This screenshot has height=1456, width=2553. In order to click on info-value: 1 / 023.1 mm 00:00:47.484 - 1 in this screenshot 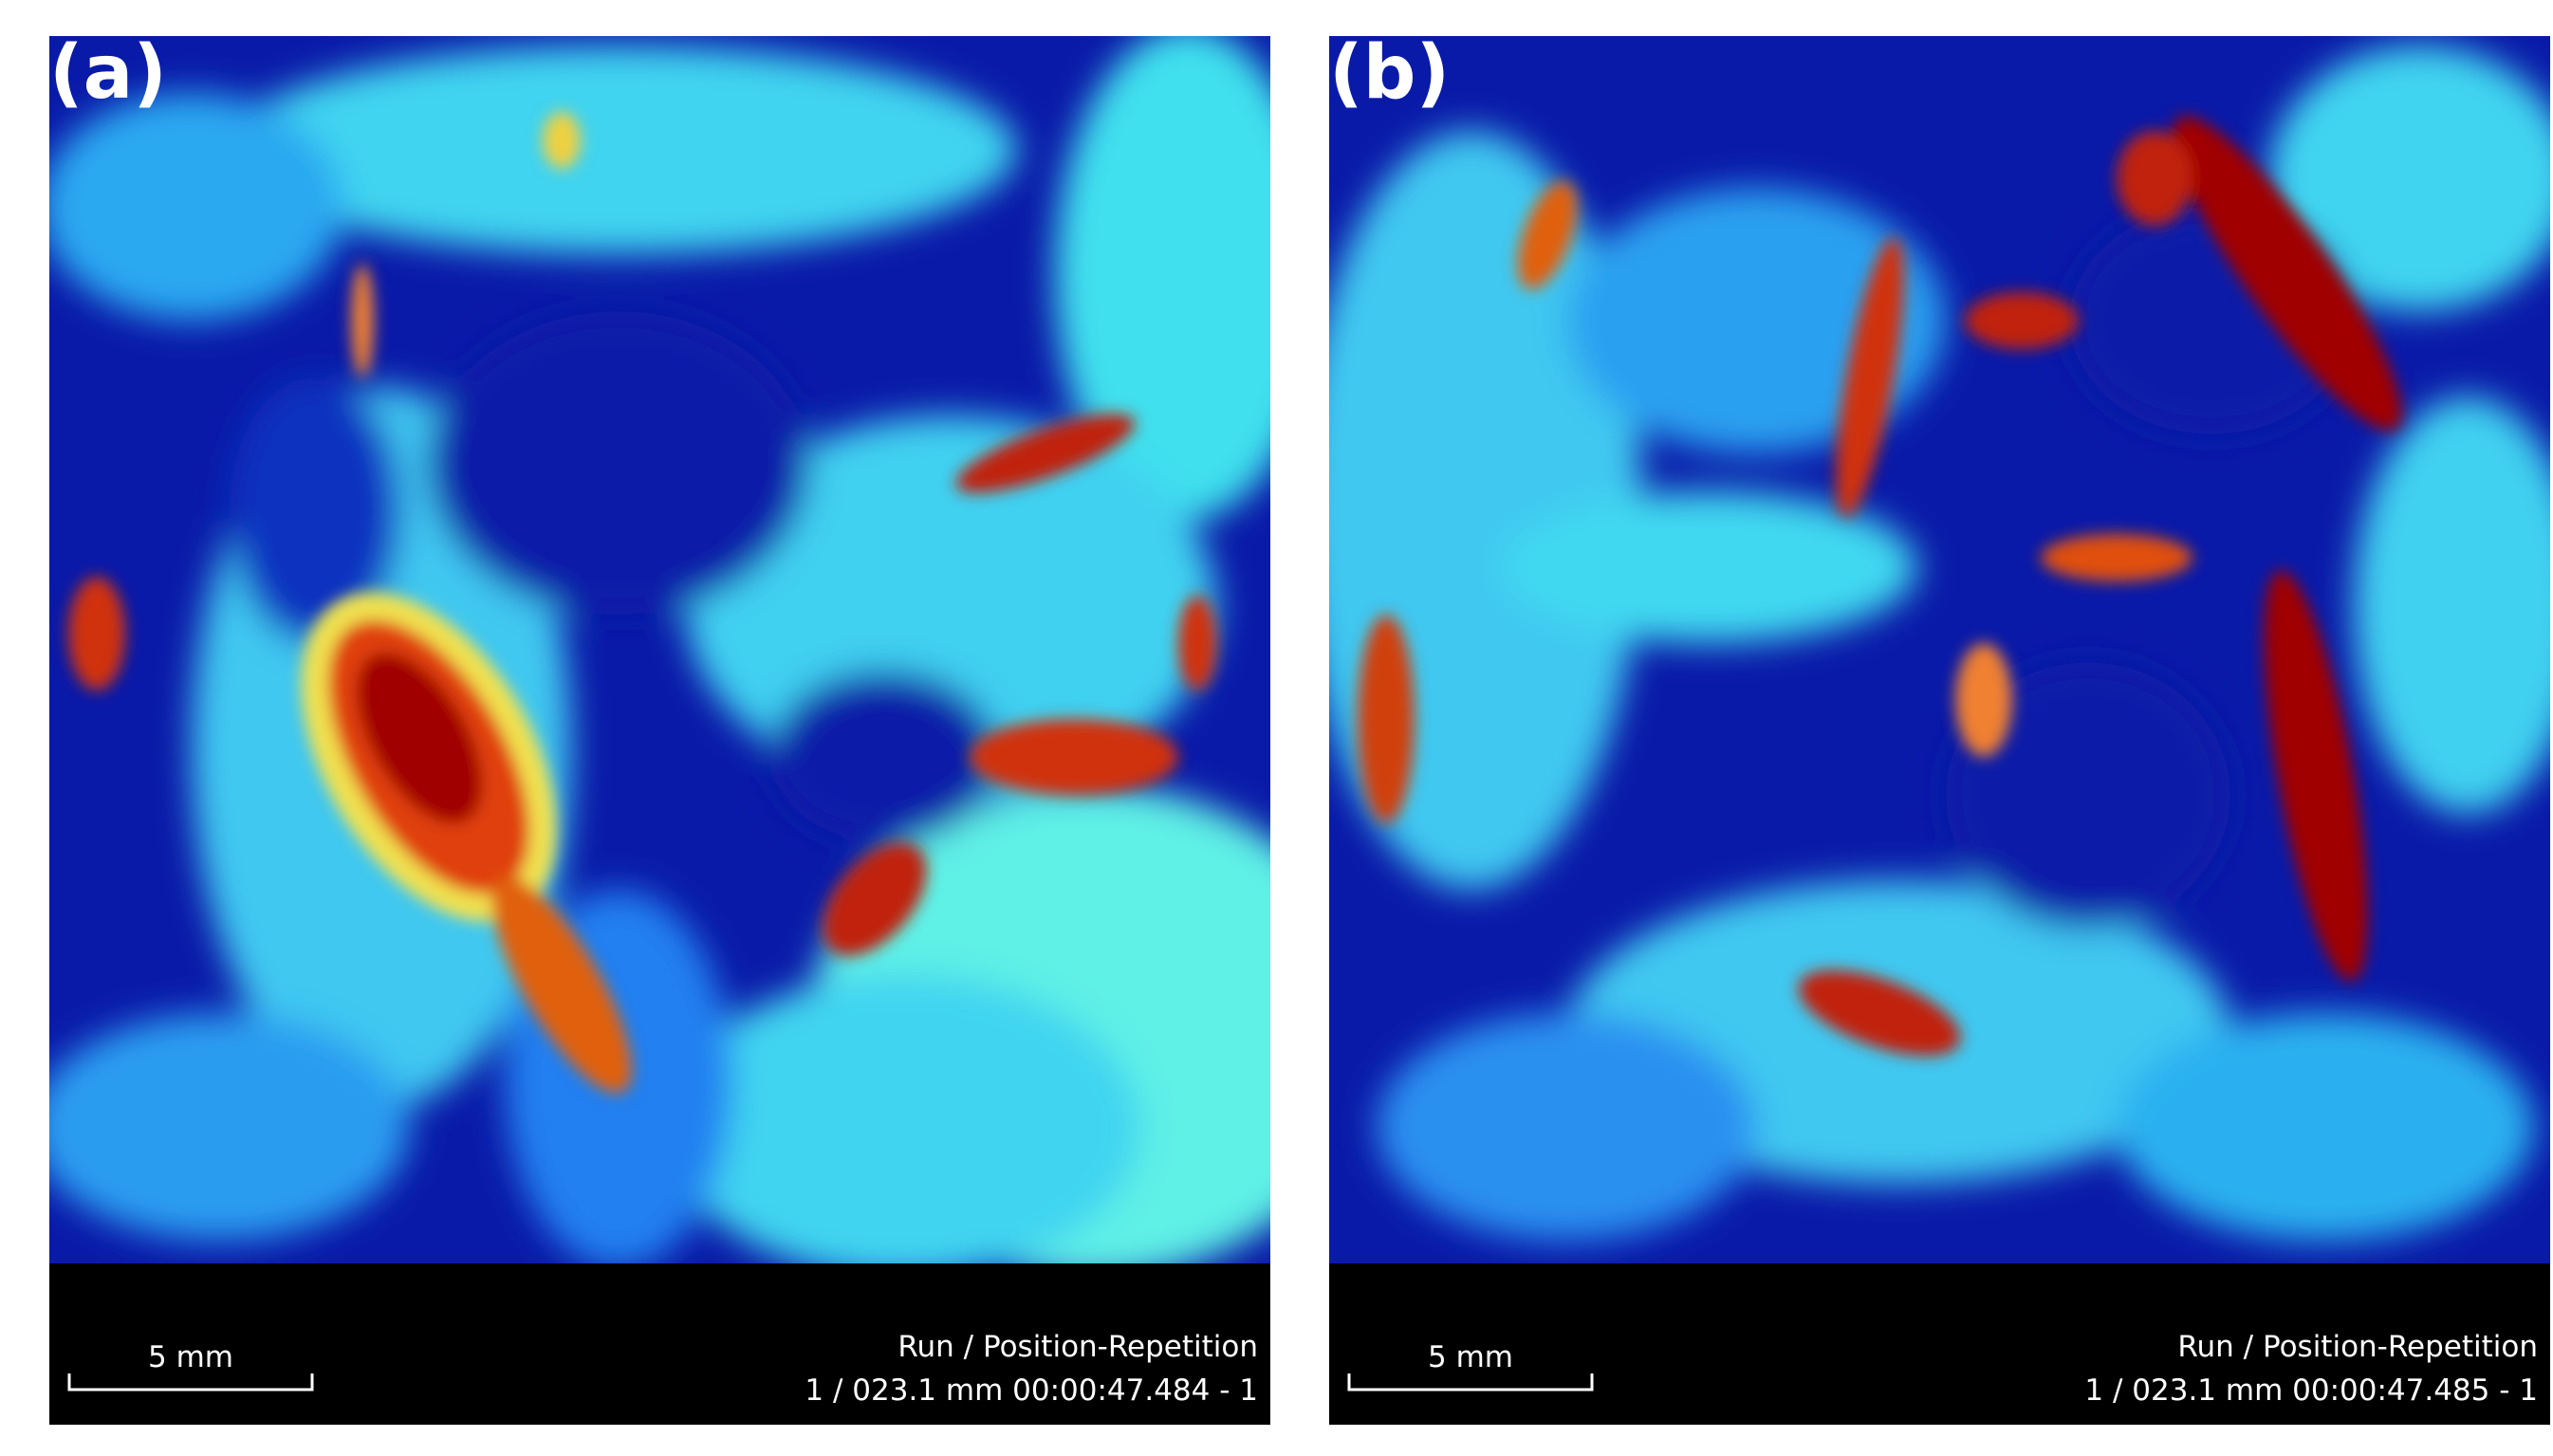, I will do `click(1031, 1391)`.